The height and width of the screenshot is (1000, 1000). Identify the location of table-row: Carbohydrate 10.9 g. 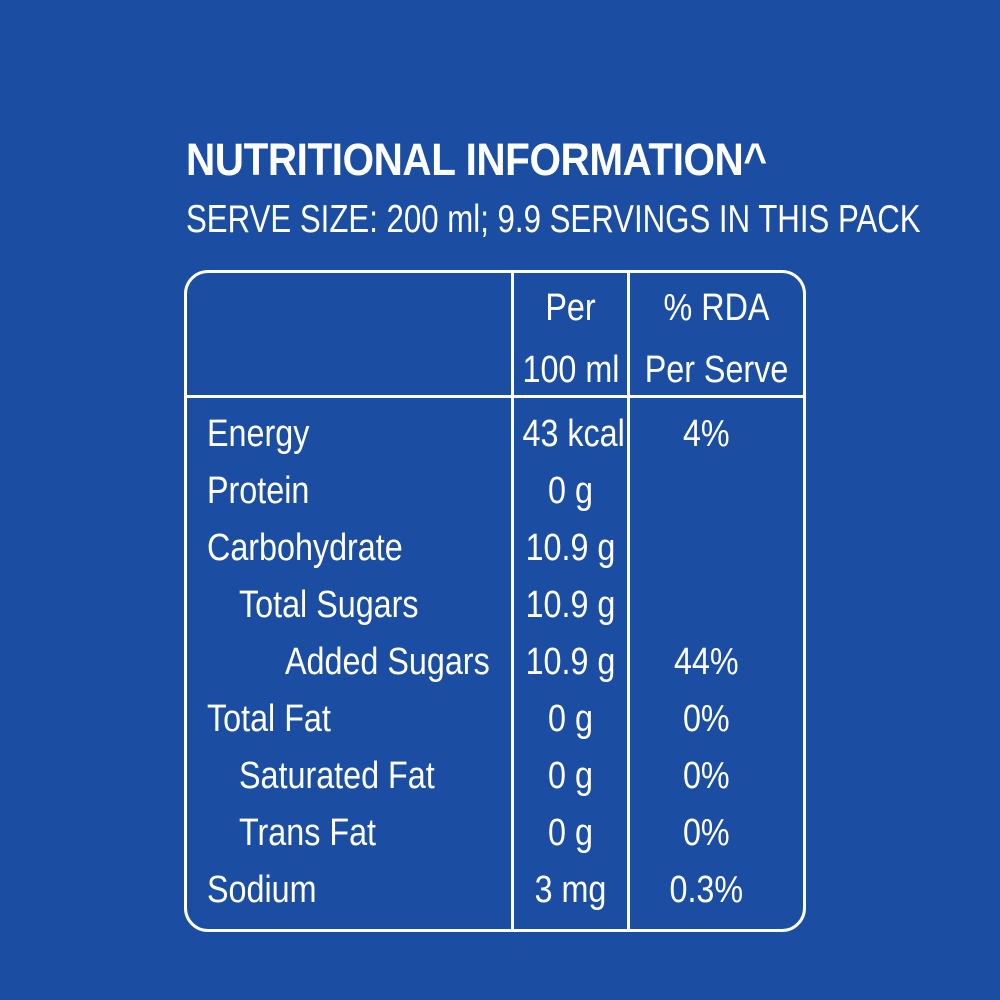
(495, 548).